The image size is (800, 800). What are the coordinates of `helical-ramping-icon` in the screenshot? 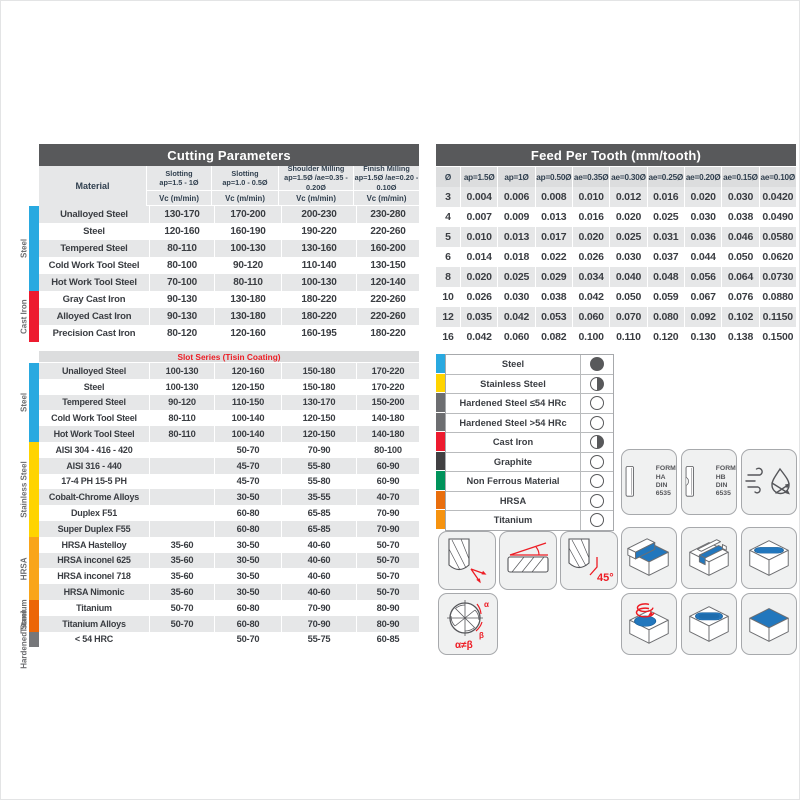 It's located at (649, 624).